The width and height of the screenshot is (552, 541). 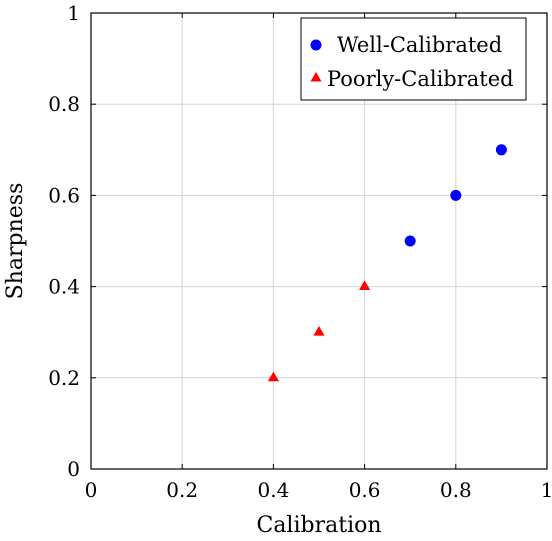 I want to click on legend: Well-Calibrated Poorly-Calibrated, so click(x=413, y=59).